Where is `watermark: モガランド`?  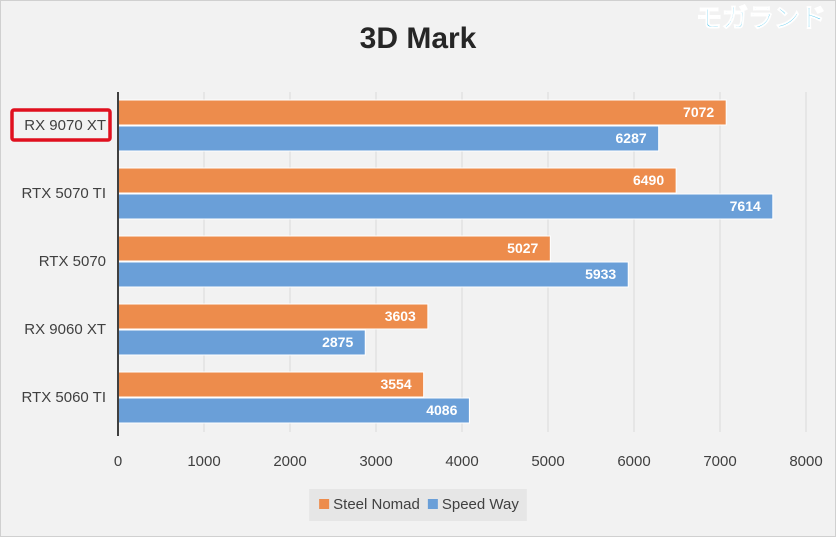 watermark: モガランド is located at coordinates (761, 18).